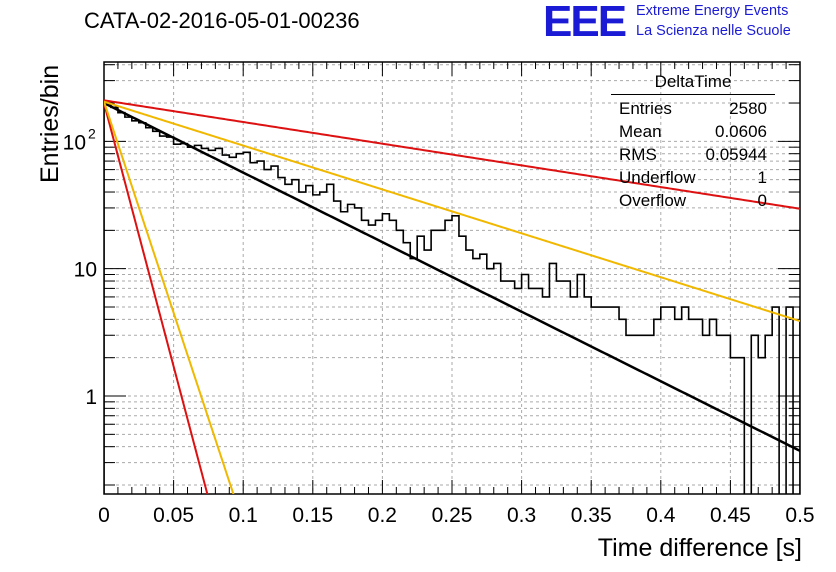  What do you see at coordinates (748, 108) in the screenshot?
I see `stats-value: 2580` at bounding box center [748, 108].